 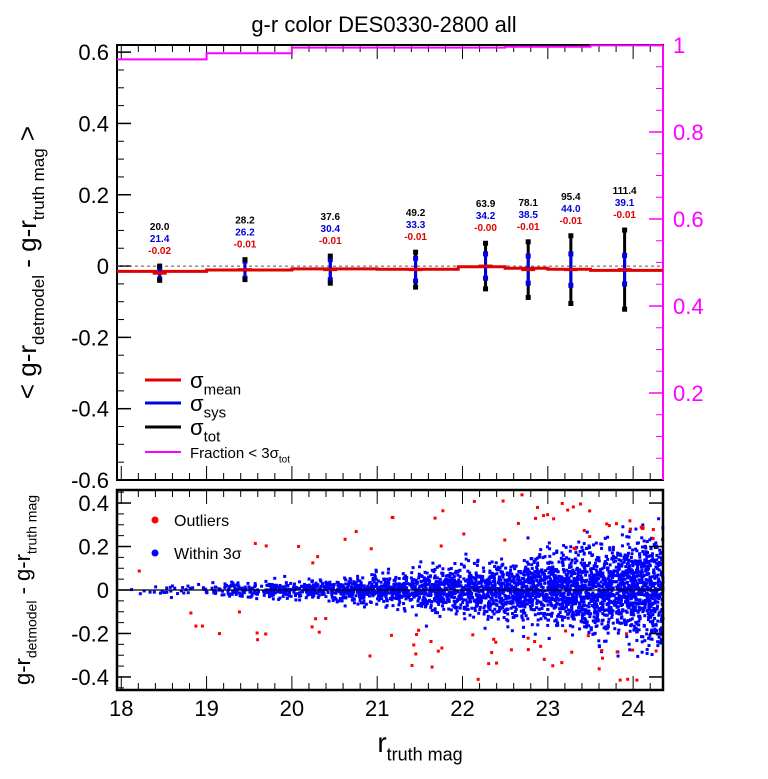 What do you see at coordinates (462, 708) in the screenshot?
I see `xtick-label: 22` at bounding box center [462, 708].